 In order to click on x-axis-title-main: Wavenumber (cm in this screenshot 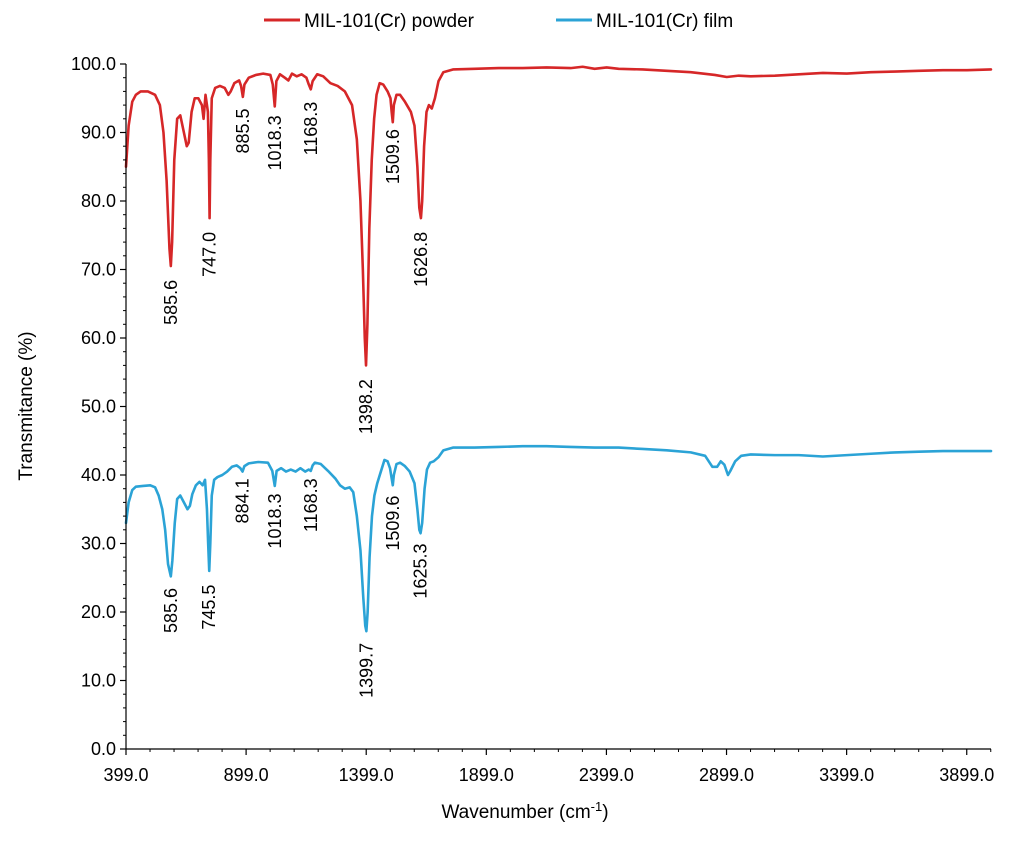, I will do `click(515, 812)`.